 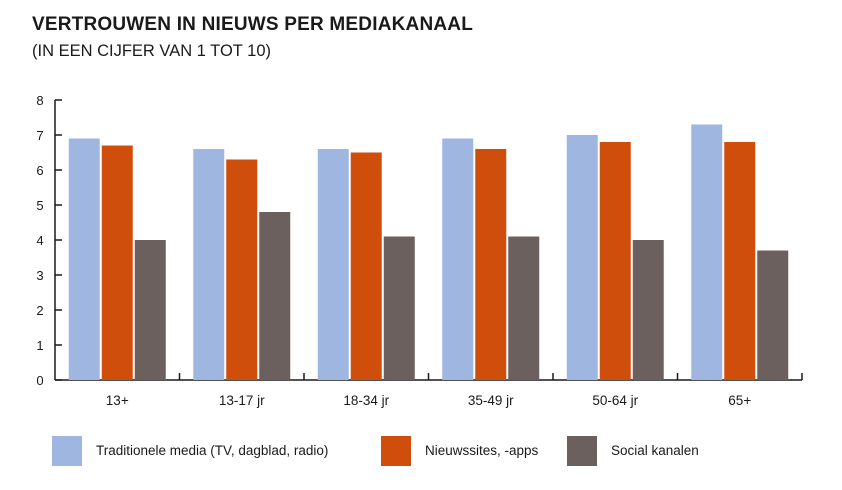 What do you see at coordinates (615, 400) in the screenshot?
I see `x-tick-label: 50-64 jr` at bounding box center [615, 400].